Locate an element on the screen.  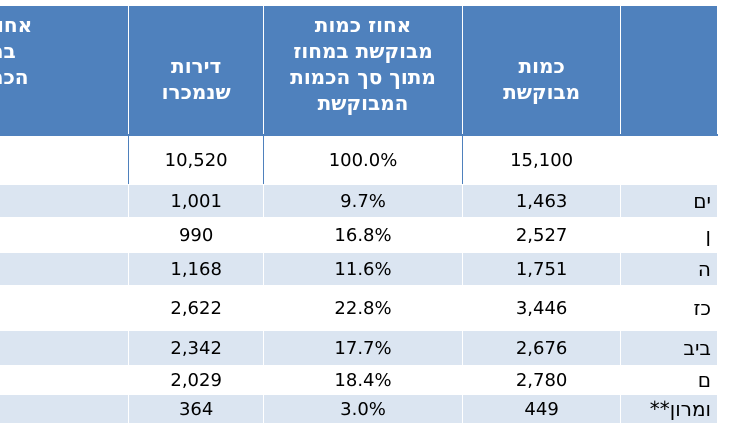
table-row: ים 1,463 9.7% 1,001 is located at coordinates (359, 201).